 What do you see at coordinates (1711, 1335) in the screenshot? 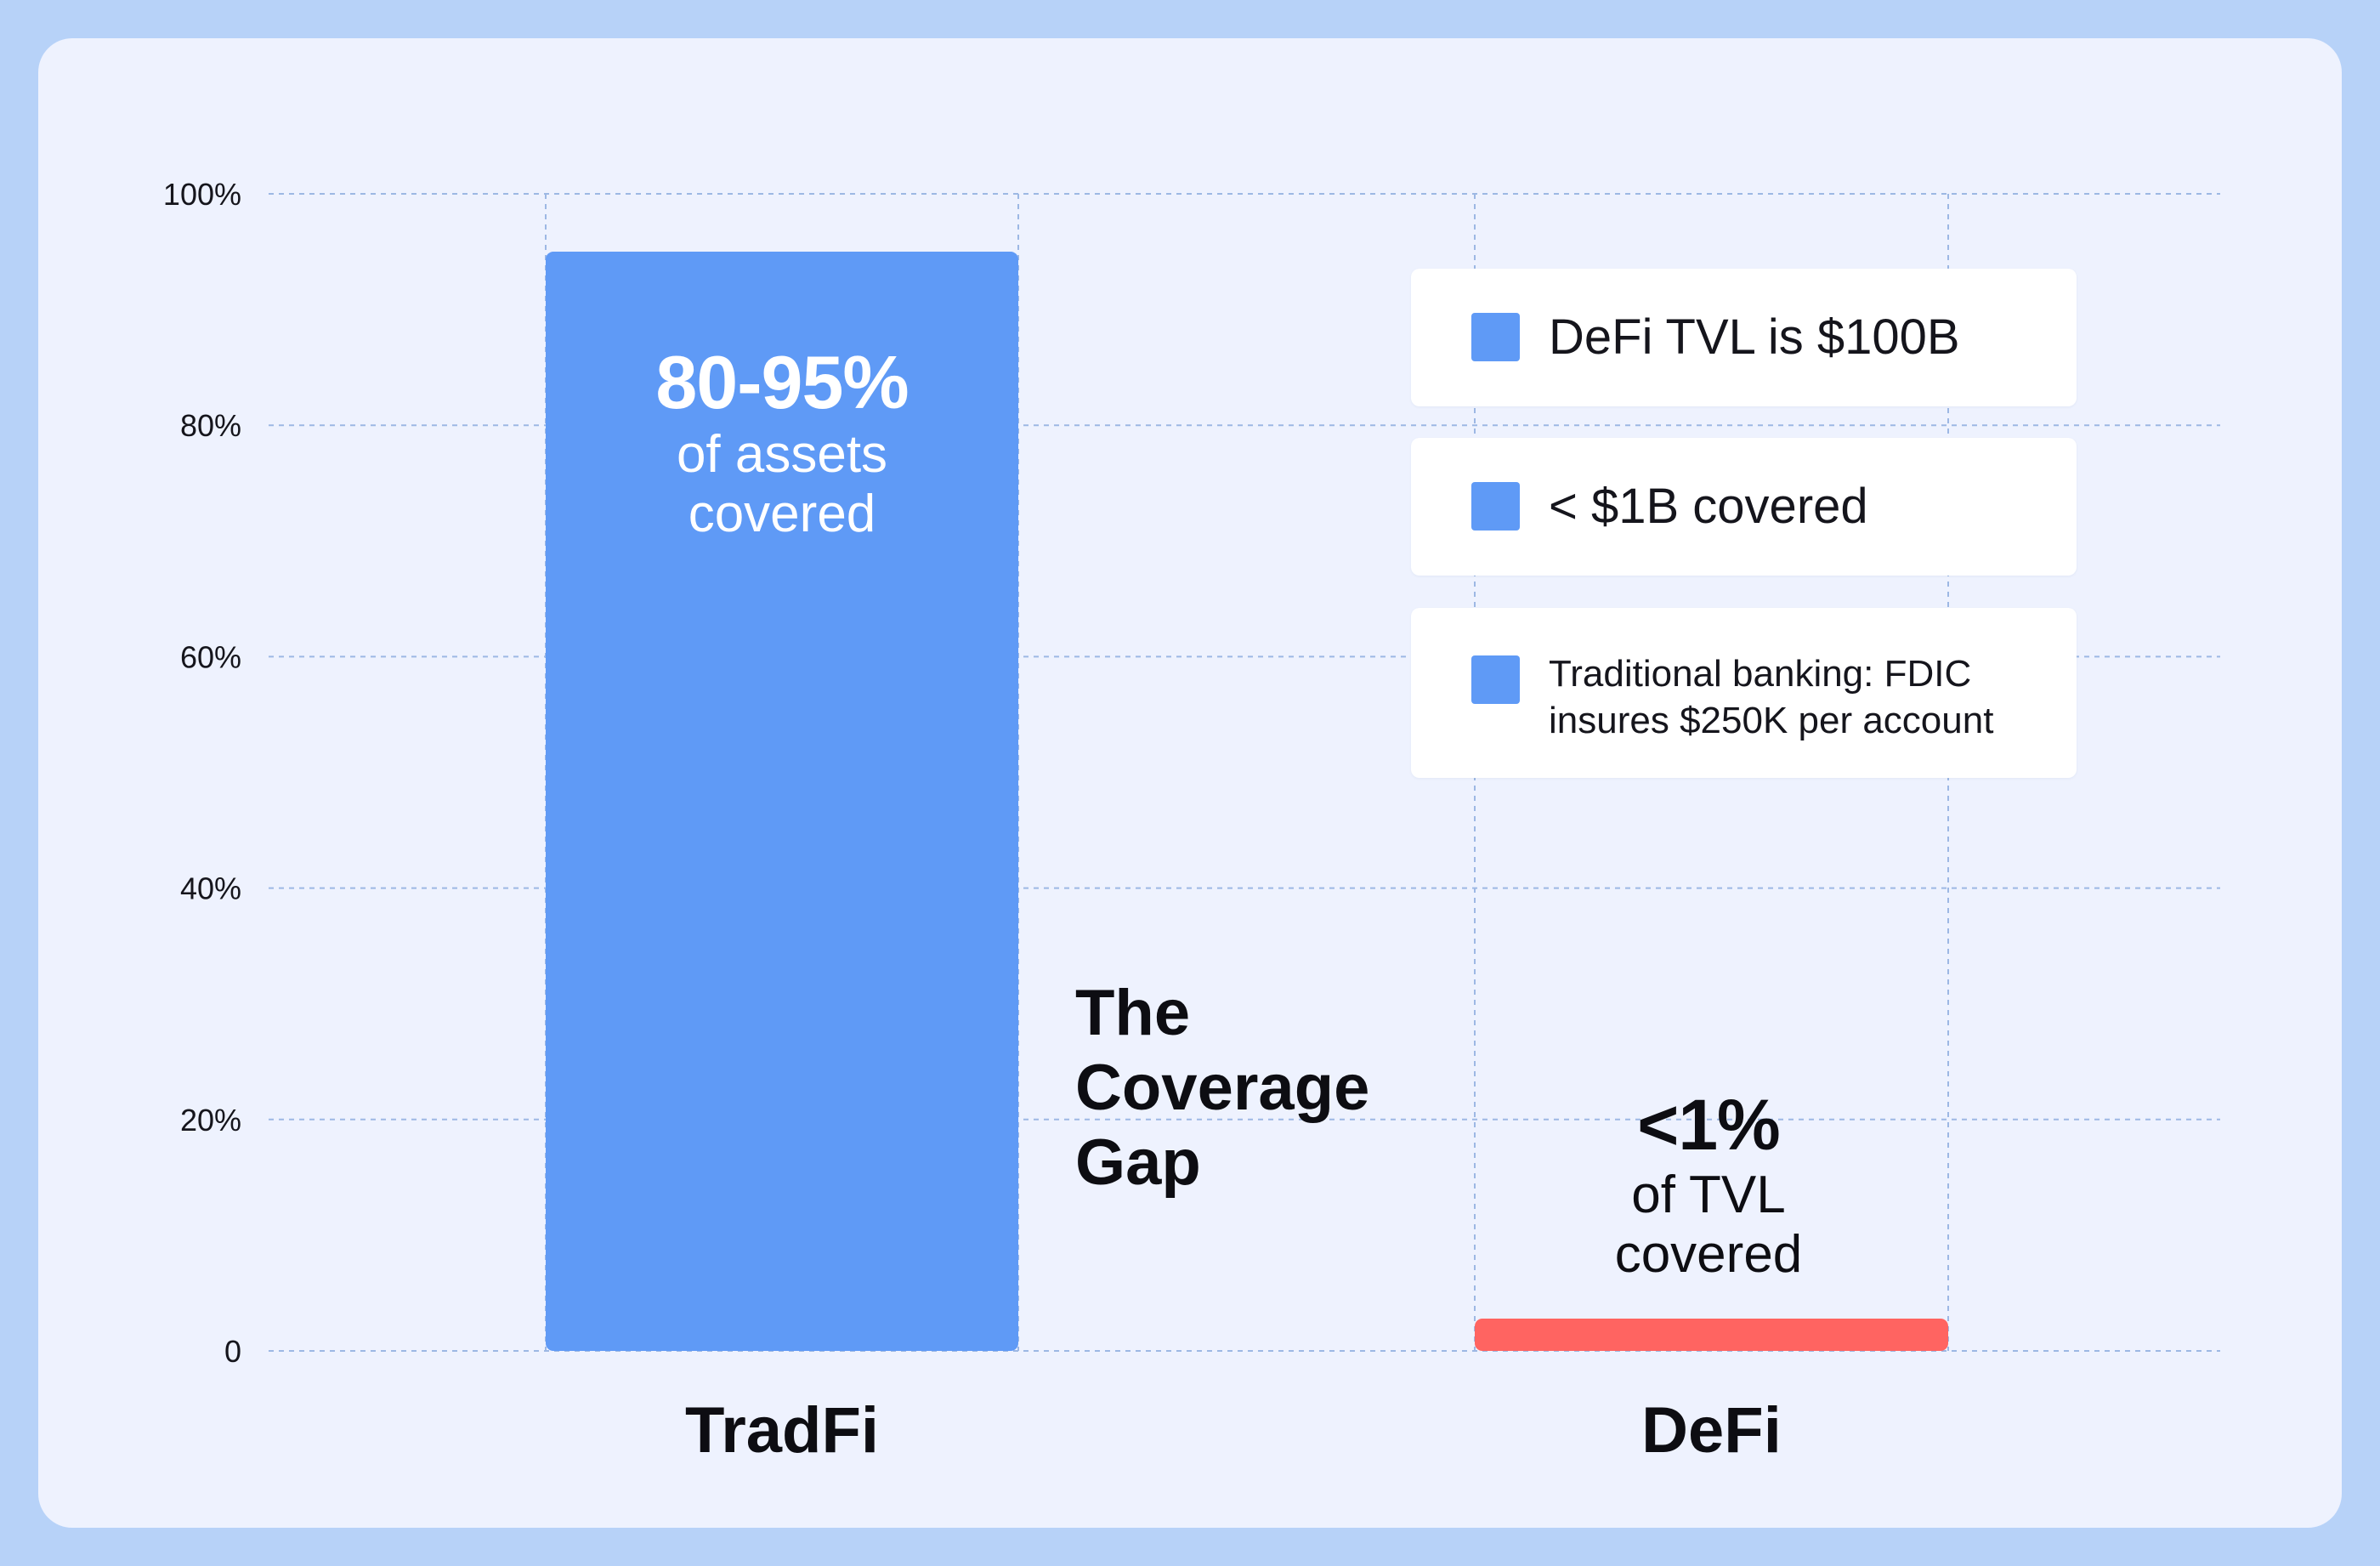
I see `bar-defi` at bounding box center [1711, 1335].